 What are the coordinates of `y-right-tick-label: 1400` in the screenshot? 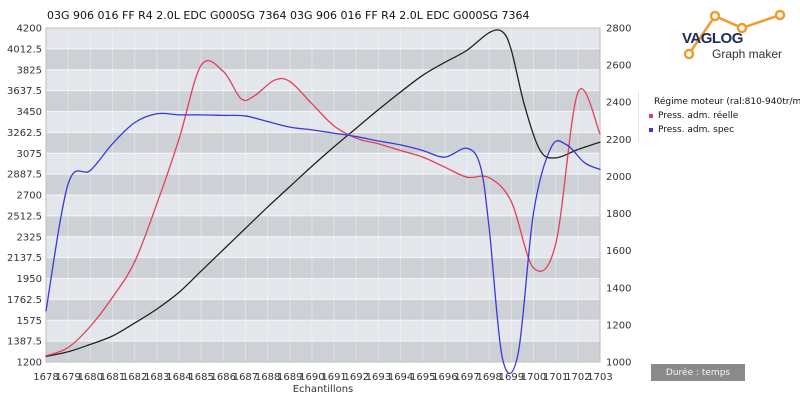 It's located at (618, 288).